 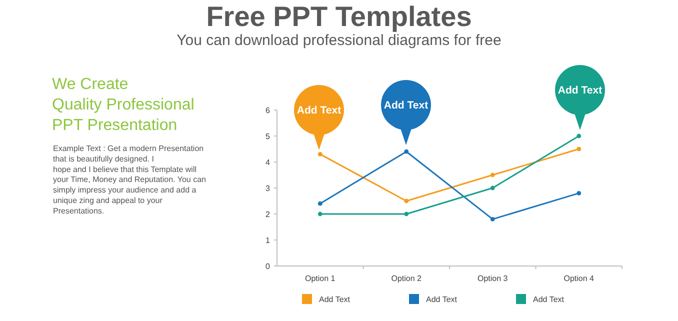 I want to click on y-tick-label: 6, so click(x=268, y=110).